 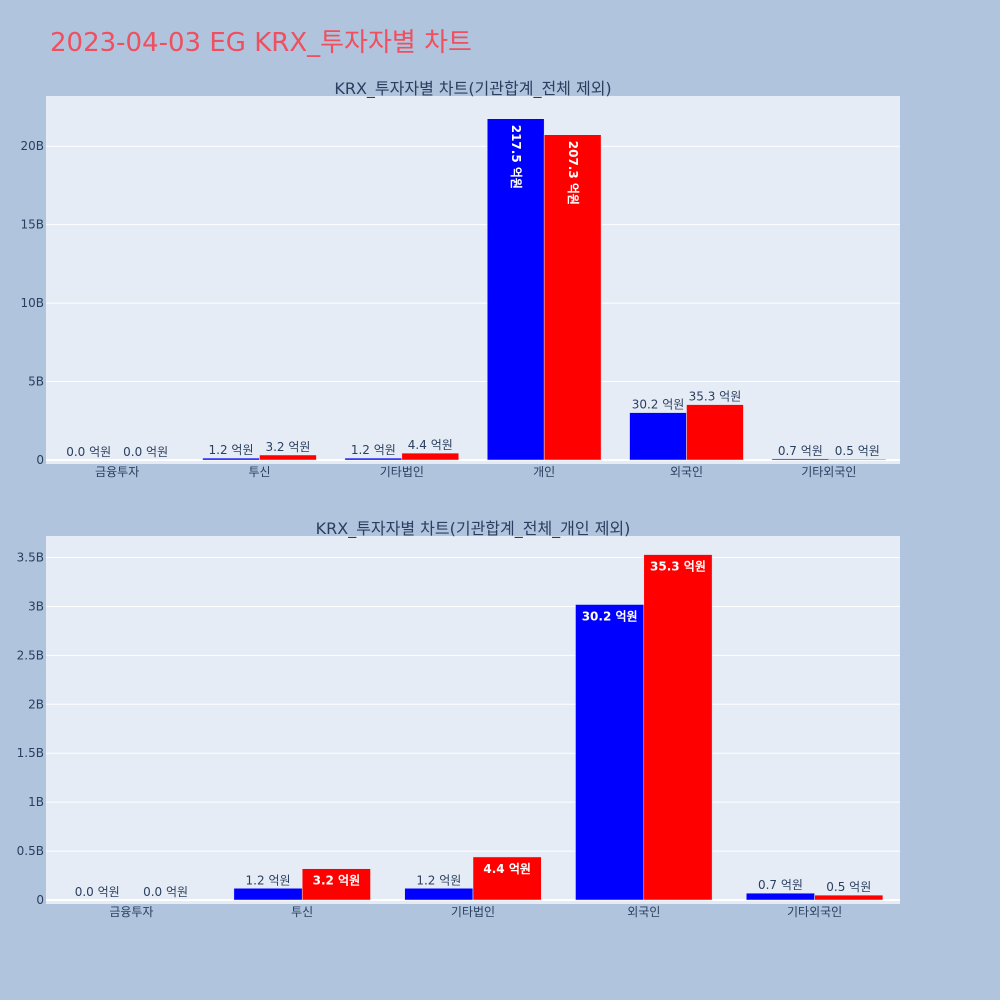 What do you see at coordinates (32, 146) in the screenshot?
I see `y-tick-label: 20B` at bounding box center [32, 146].